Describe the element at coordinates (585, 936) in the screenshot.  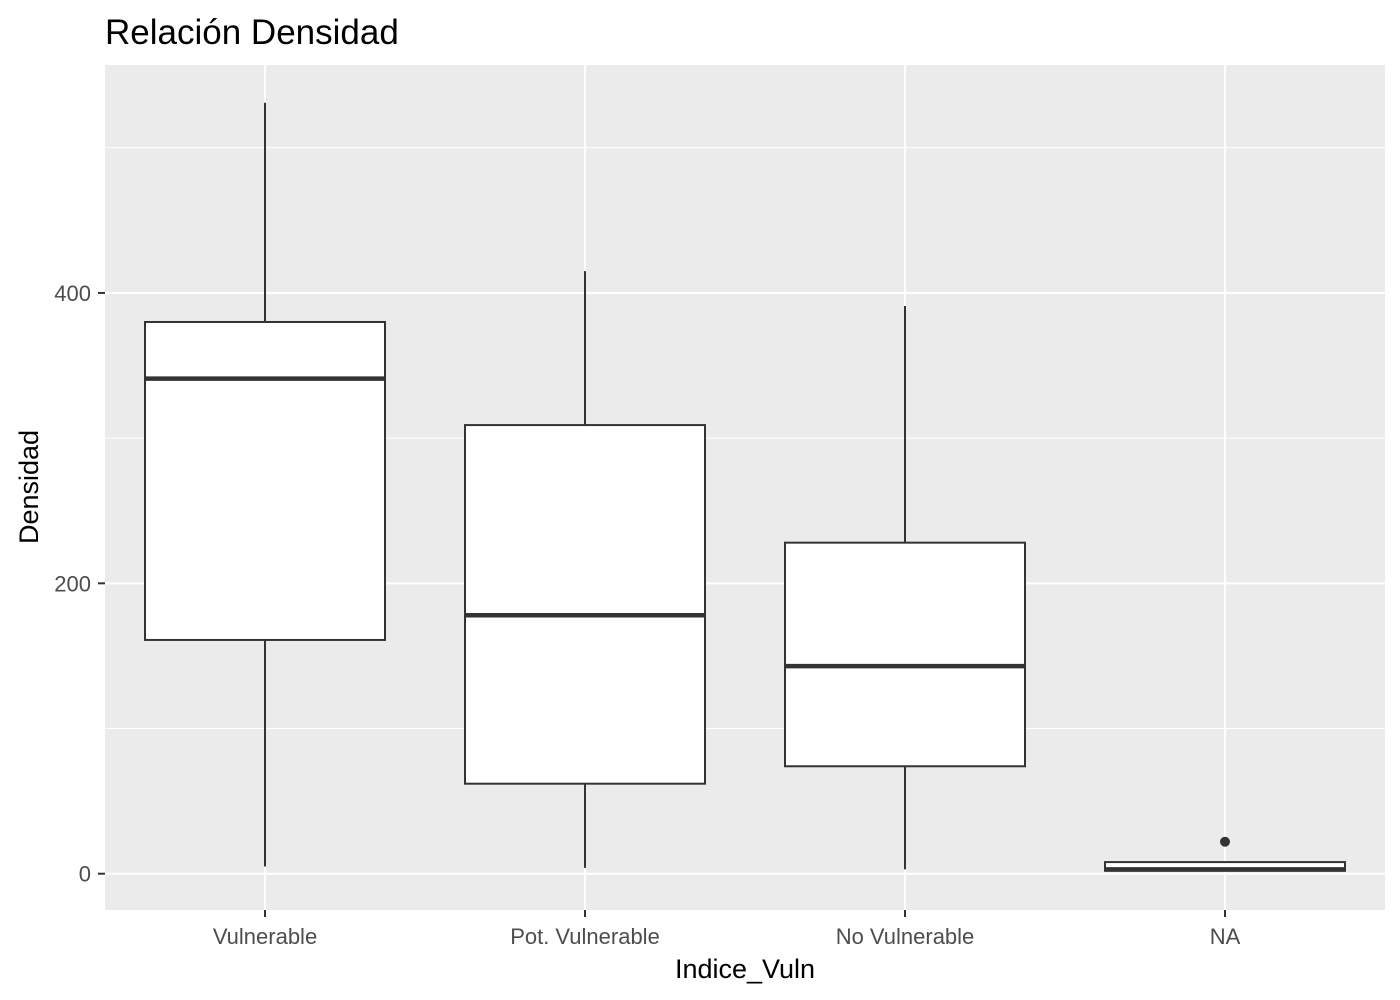
I see `x-tick-label: Pot. Vulnerable` at that location.